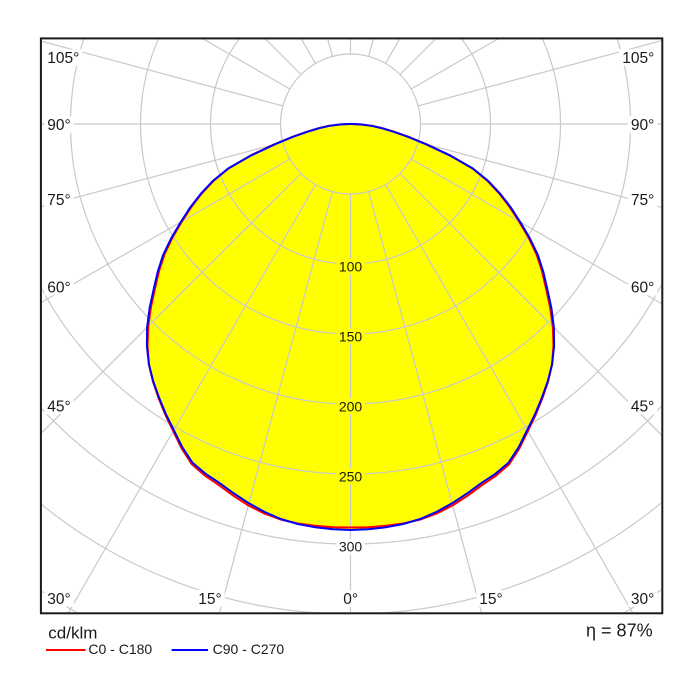  I want to click on svg-text: 0°, so click(350, 599).